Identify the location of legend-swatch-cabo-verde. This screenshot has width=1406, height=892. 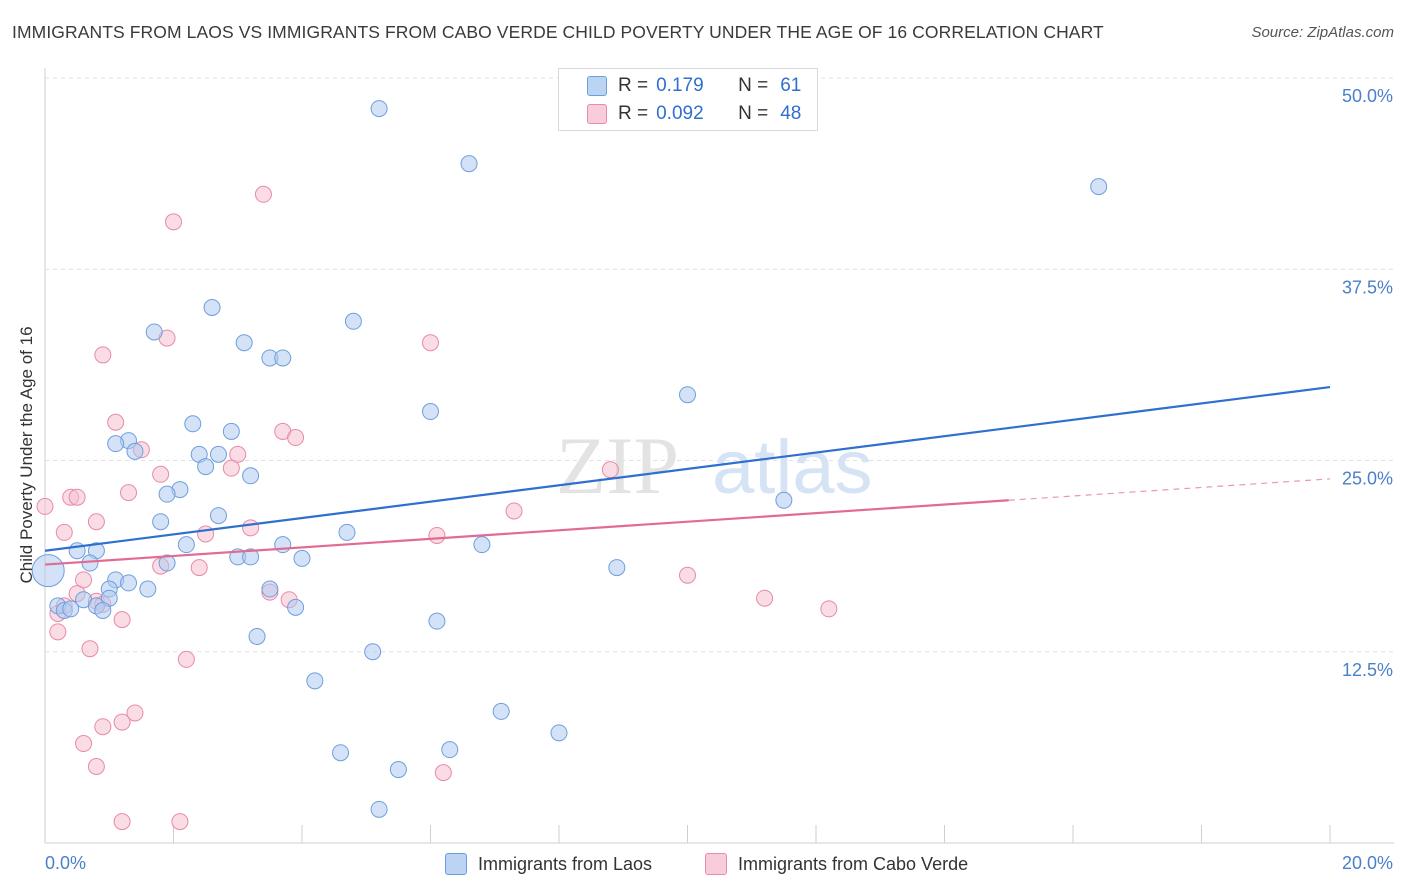
(597, 114).